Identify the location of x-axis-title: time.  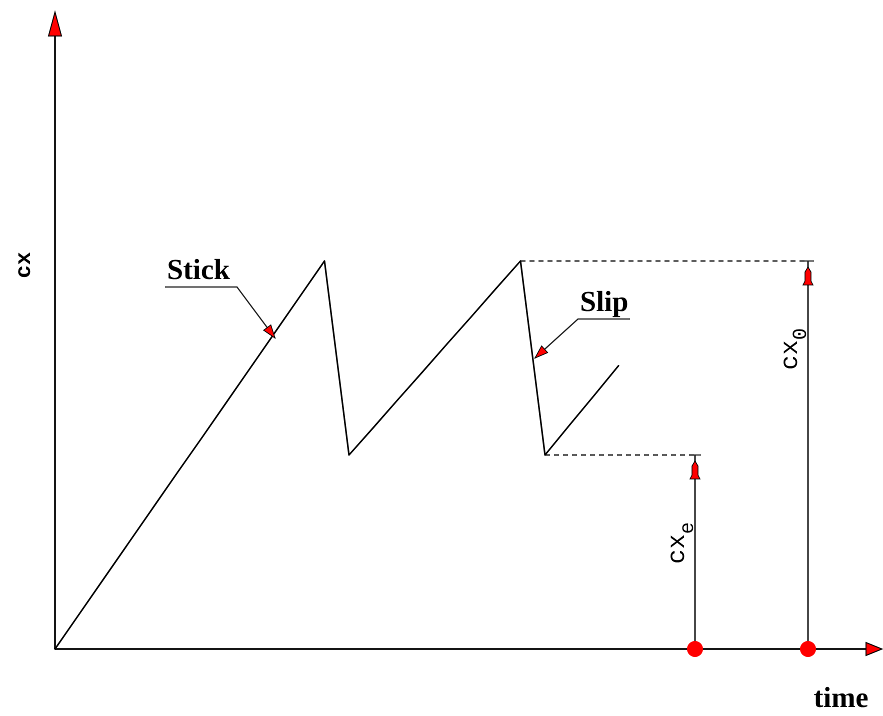
(841, 698).